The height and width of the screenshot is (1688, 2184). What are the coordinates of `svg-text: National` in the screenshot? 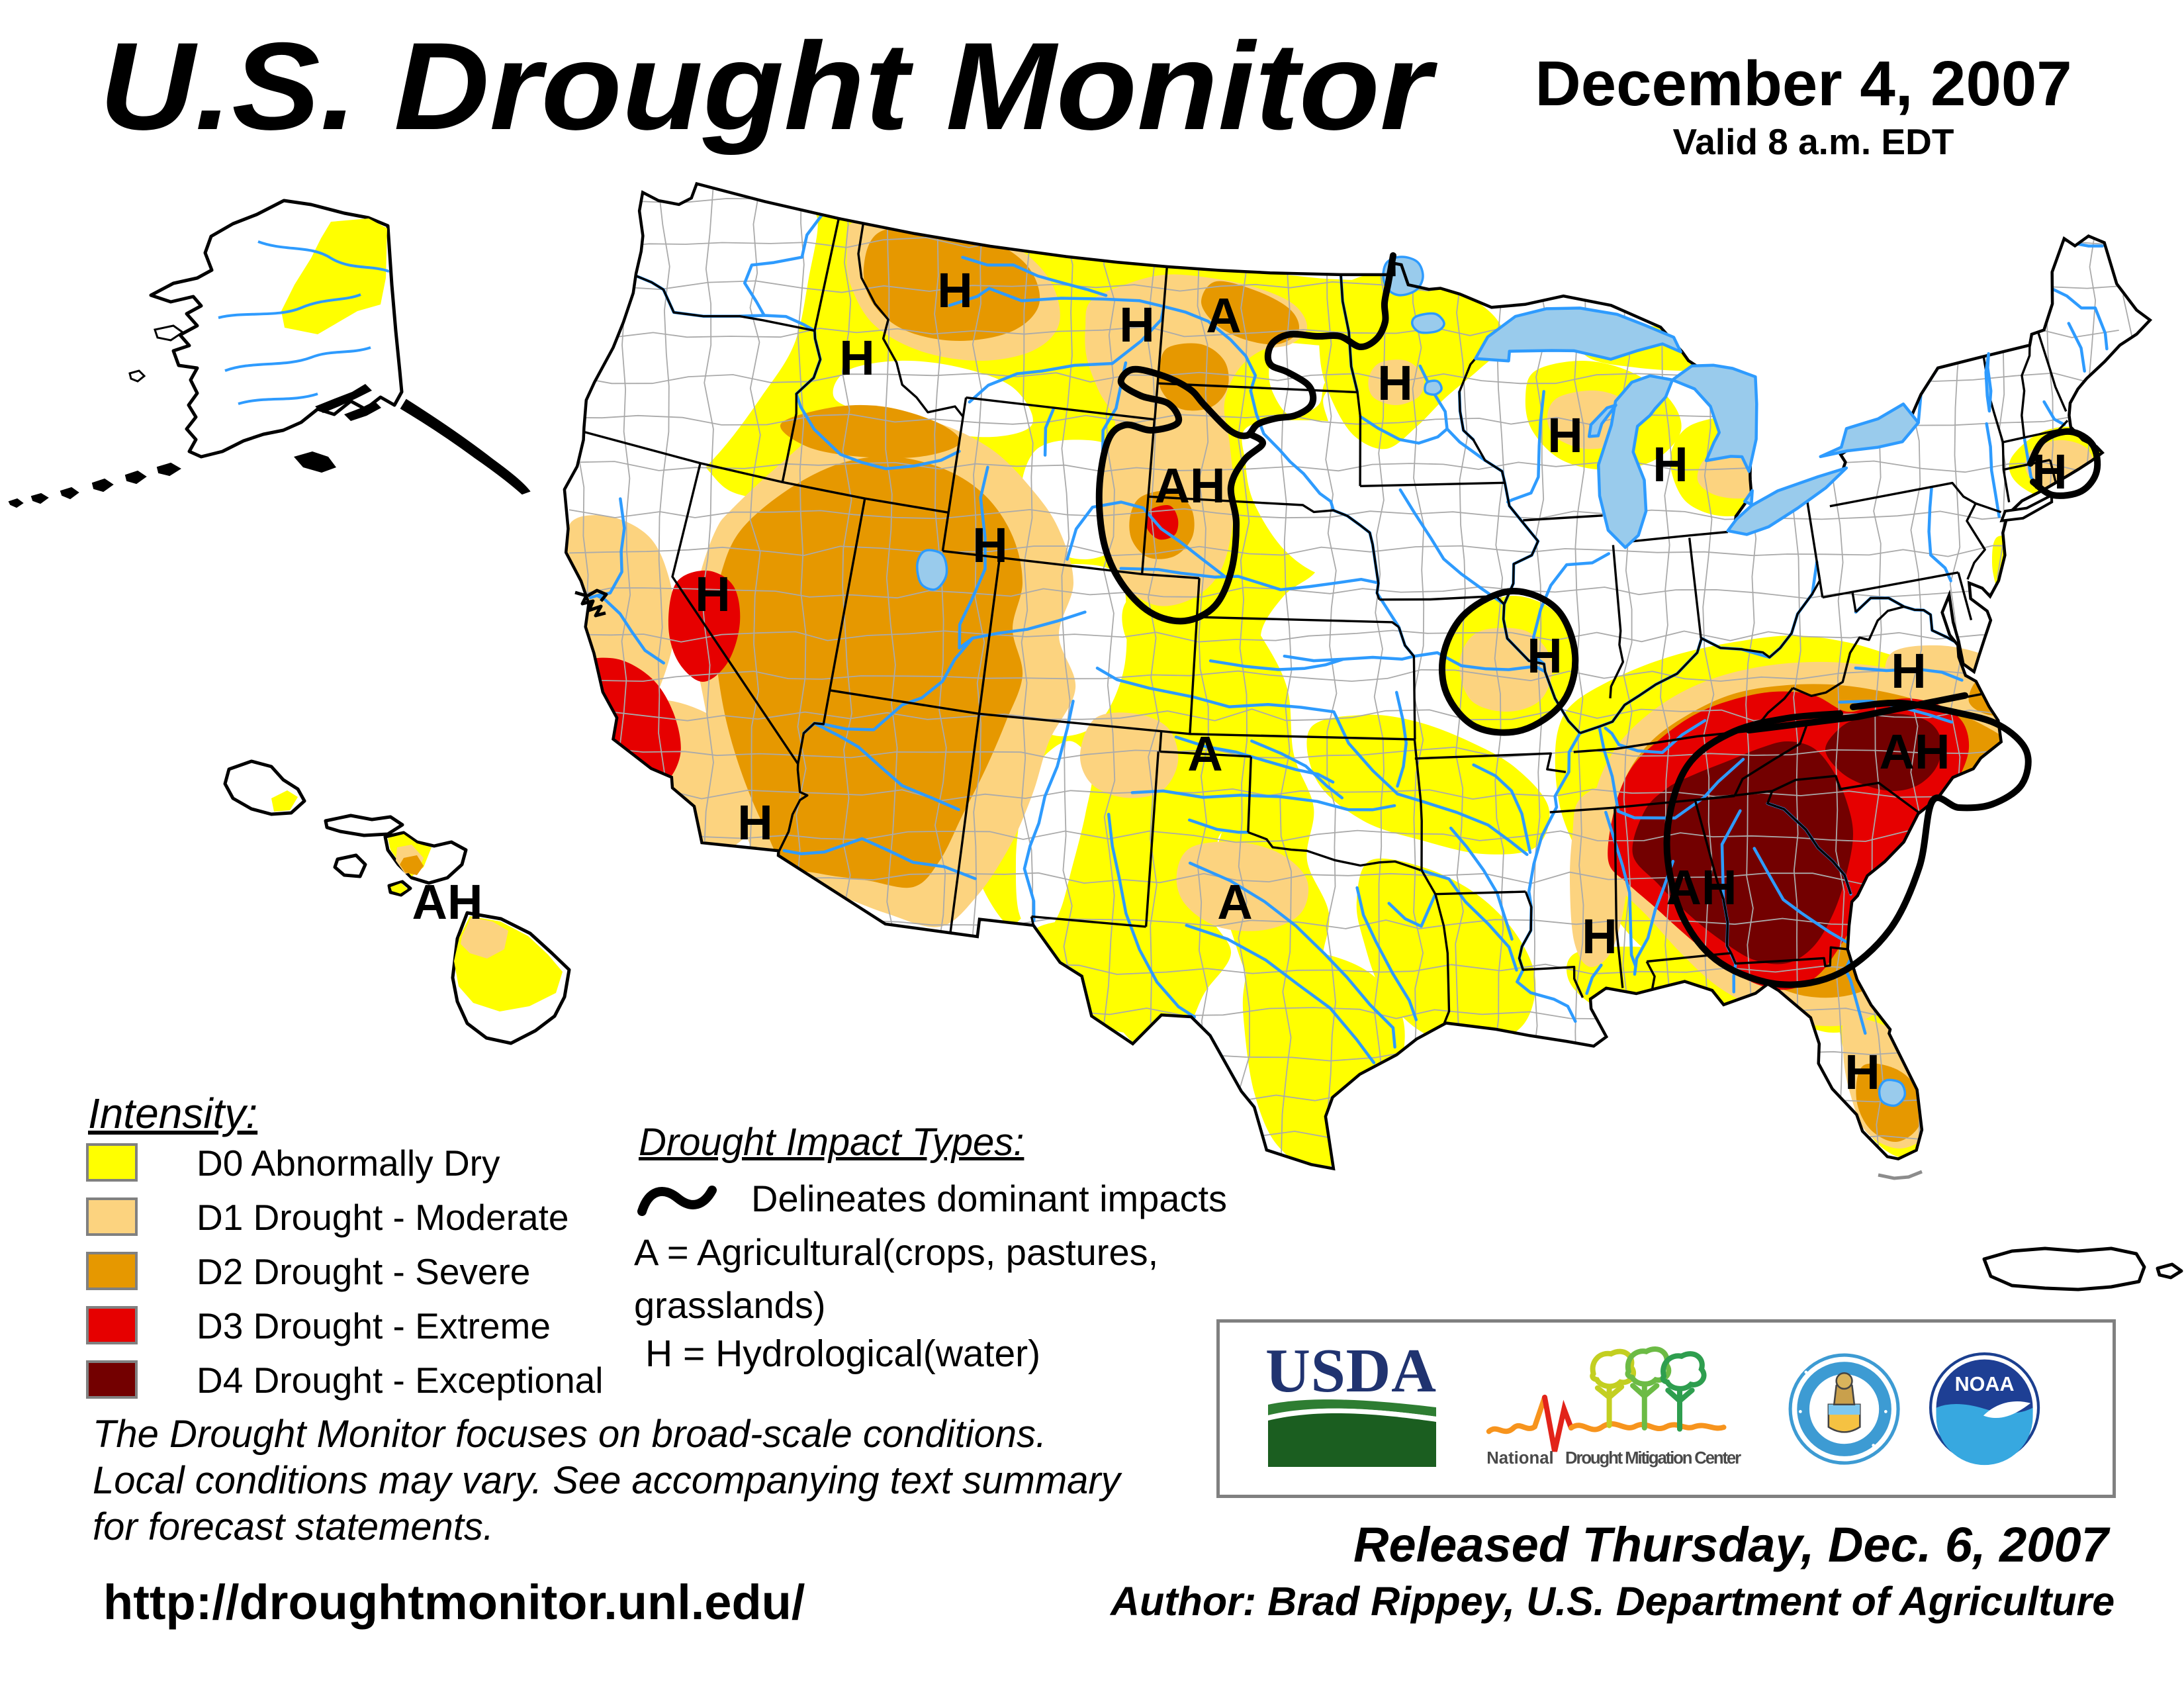 It's located at (1519, 1458).